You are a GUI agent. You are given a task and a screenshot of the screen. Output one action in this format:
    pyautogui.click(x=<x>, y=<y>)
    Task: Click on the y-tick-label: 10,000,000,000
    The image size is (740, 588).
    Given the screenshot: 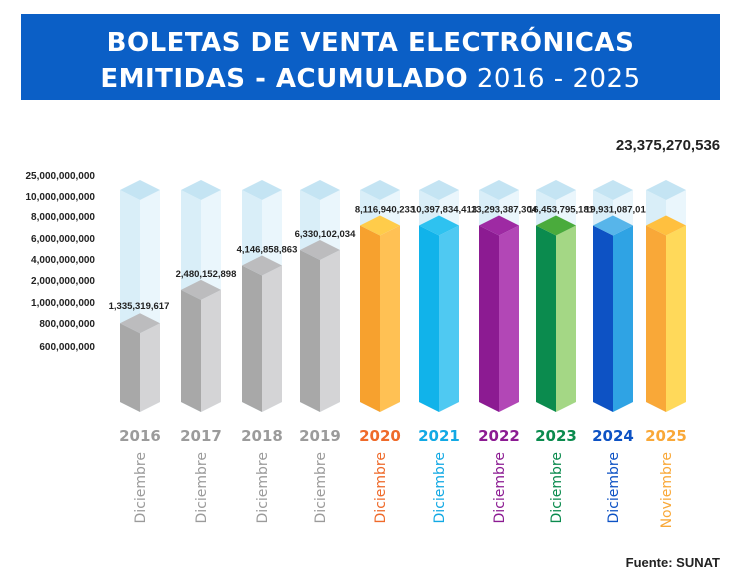 What is the action you would take?
    pyautogui.click(x=60, y=197)
    